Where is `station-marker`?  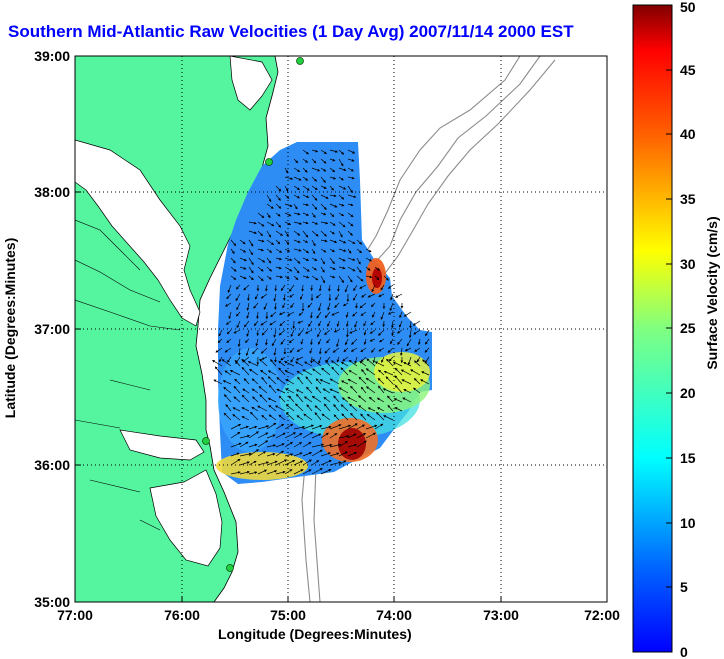 station-marker is located at coordinates (206, 441).